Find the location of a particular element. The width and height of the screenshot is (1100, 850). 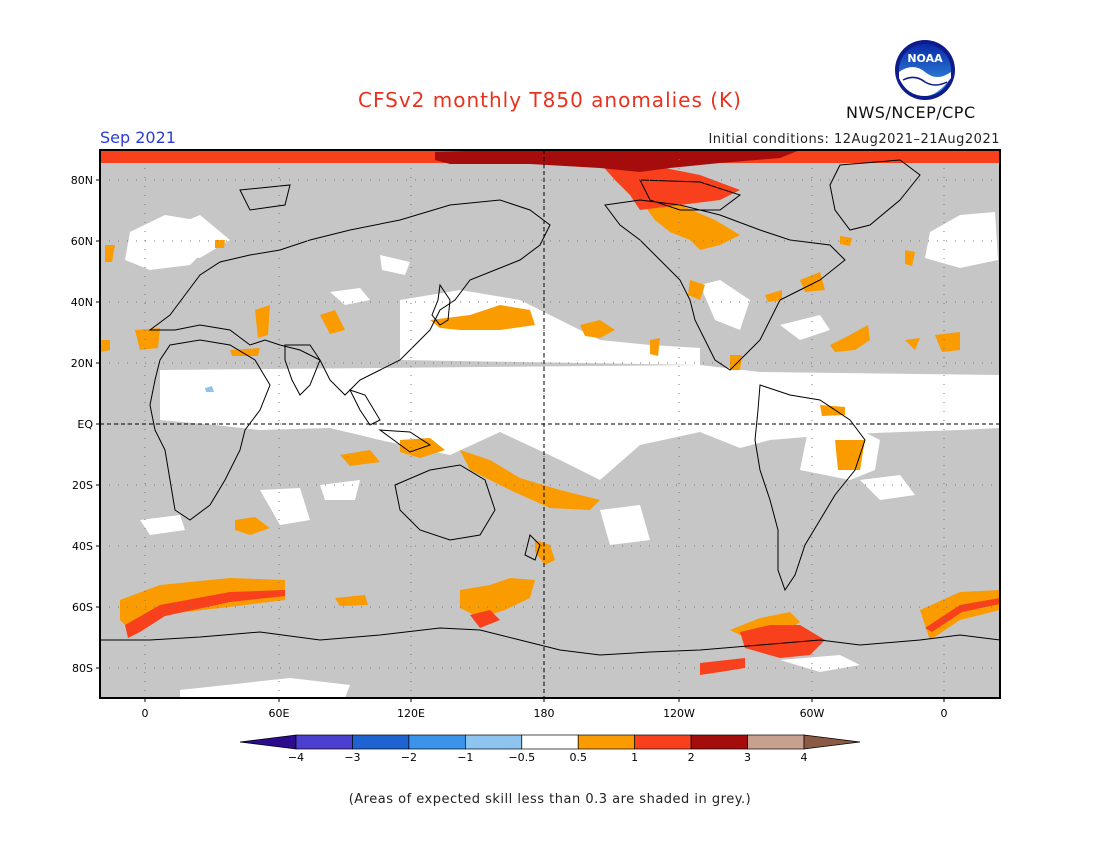

colorbar-label: −2 is located at coordinates (409, 757).